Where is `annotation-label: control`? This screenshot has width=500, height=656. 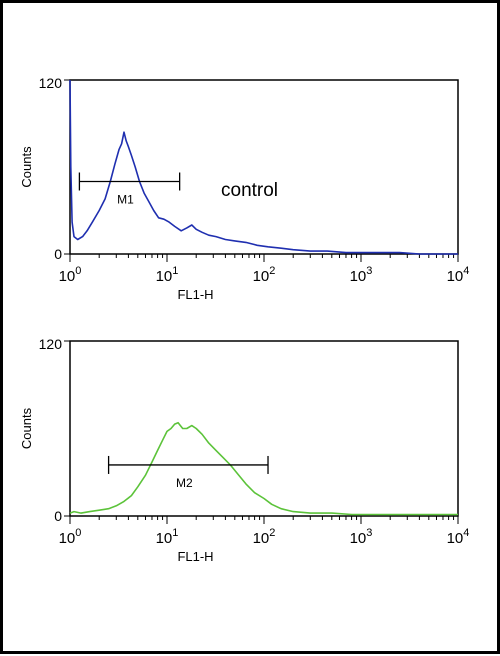
annotation-label: control is located at coordinates (249, 190).